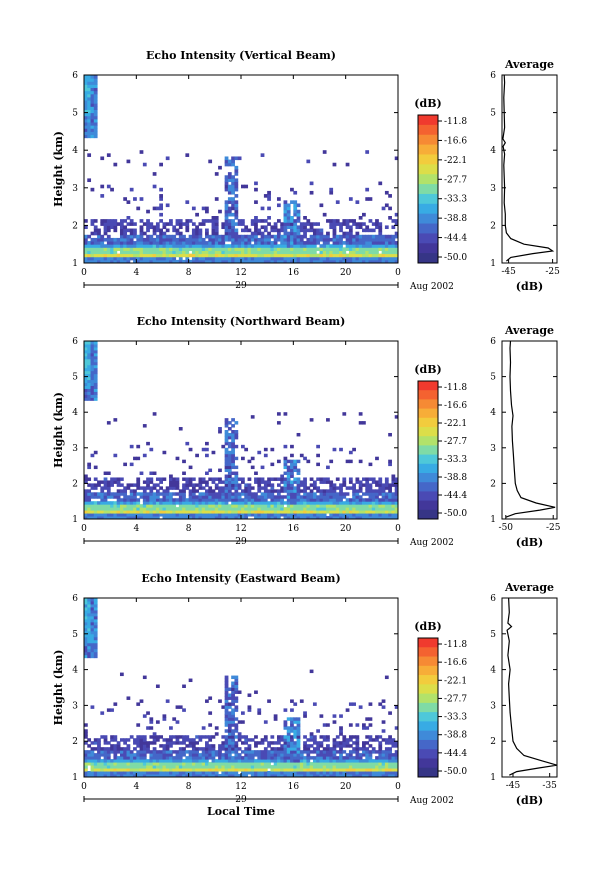 The image size is (611, 875). Describe the element at coordinates (241, 688) in the screenshot. I see `heatmap-cells` at that location.